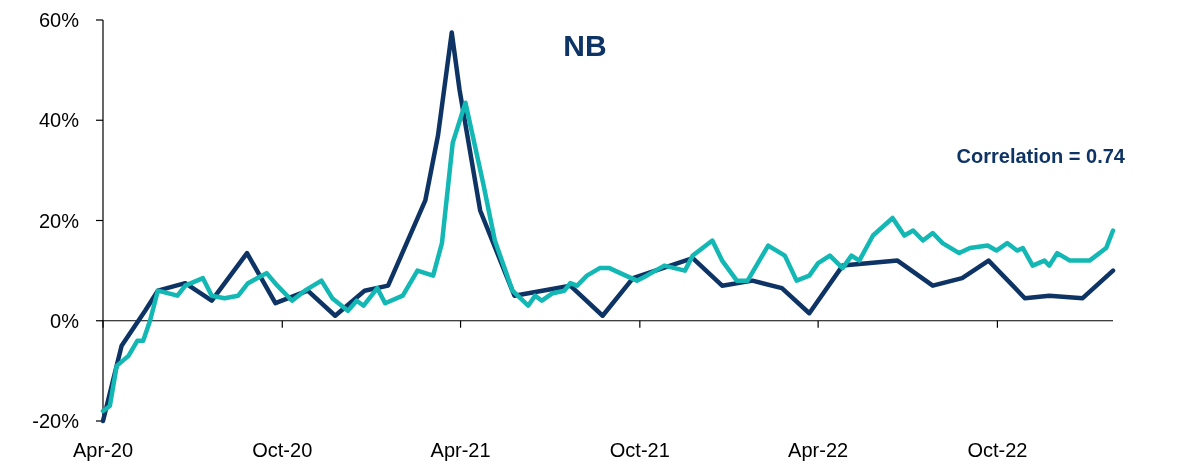  Describe the element at coordinates (585, 45) in the screenshot. I see `chart-title: NB` at that location.